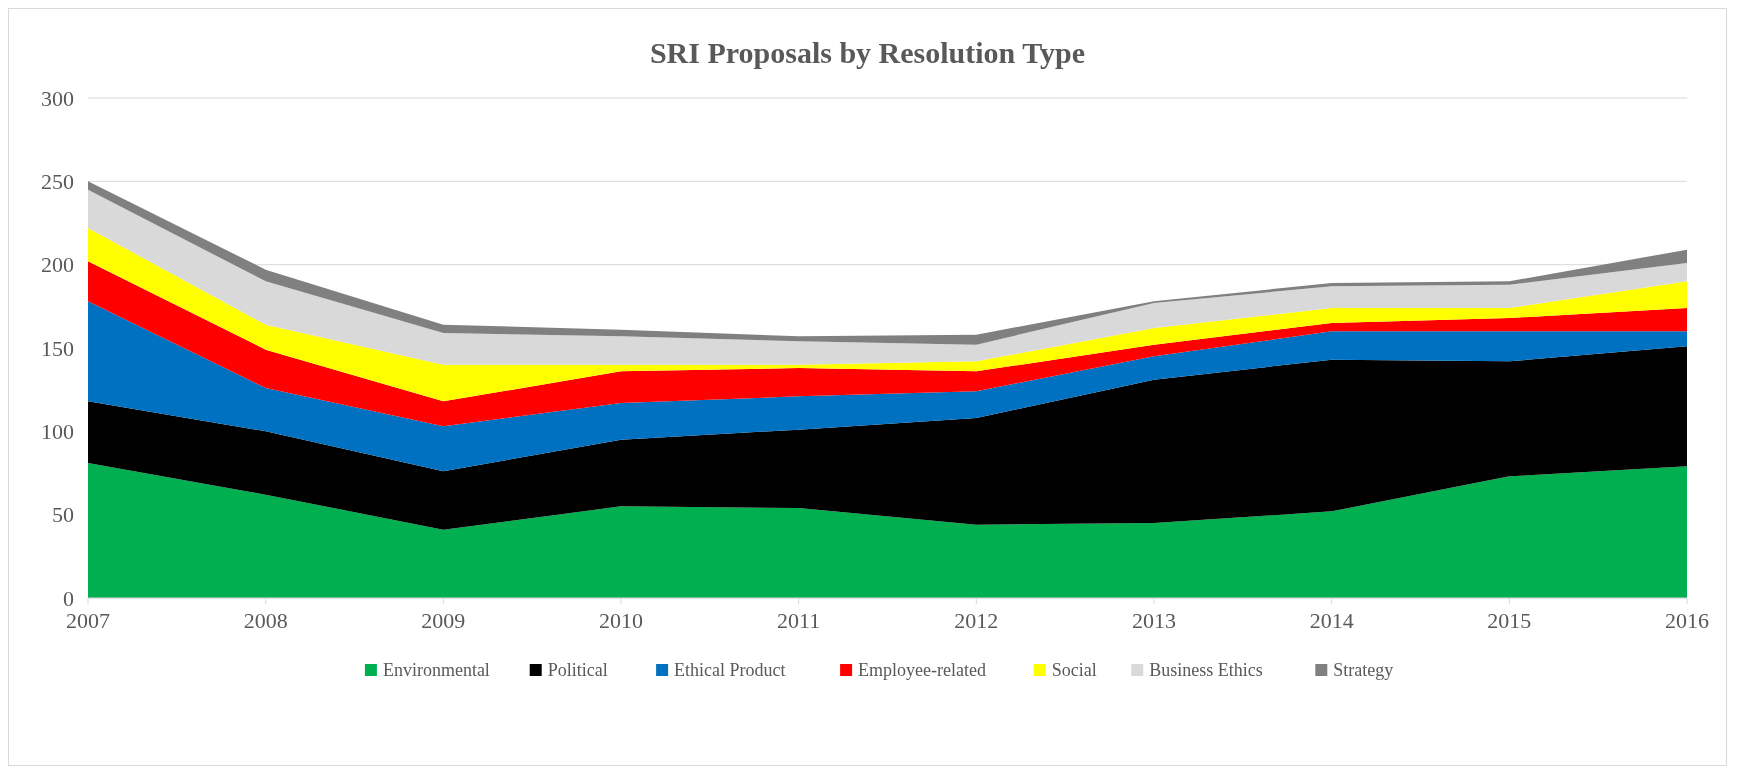 This screenshot has height=776, width=1737. What do you see at coordinates (1074, 670) in the screenshot?
I see `legend-label: Social` at bounding box center [1074, 670].